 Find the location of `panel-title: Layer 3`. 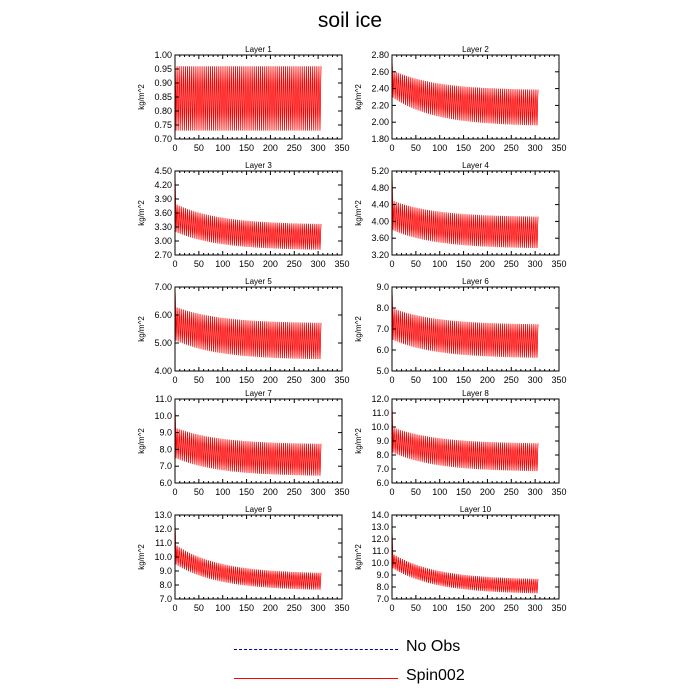

panel-title: Layer 3 is located at coordinates (258, 165).